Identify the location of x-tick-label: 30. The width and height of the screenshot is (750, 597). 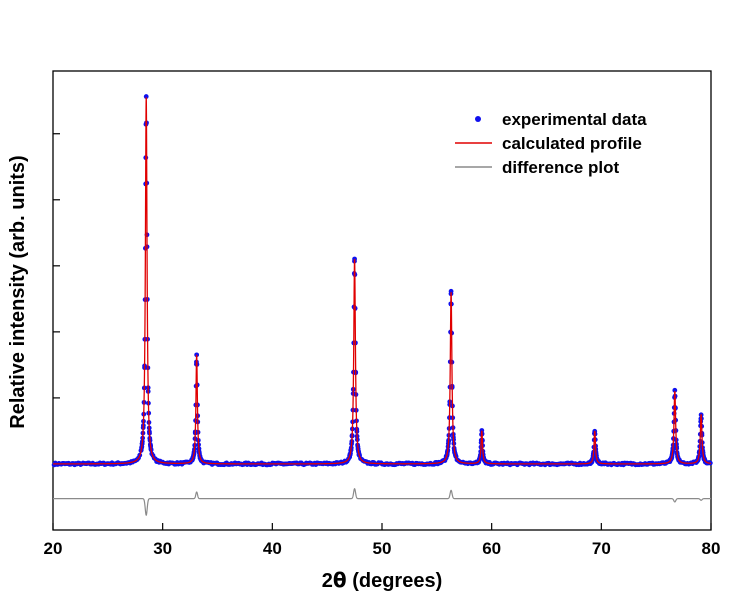
(162, 548).